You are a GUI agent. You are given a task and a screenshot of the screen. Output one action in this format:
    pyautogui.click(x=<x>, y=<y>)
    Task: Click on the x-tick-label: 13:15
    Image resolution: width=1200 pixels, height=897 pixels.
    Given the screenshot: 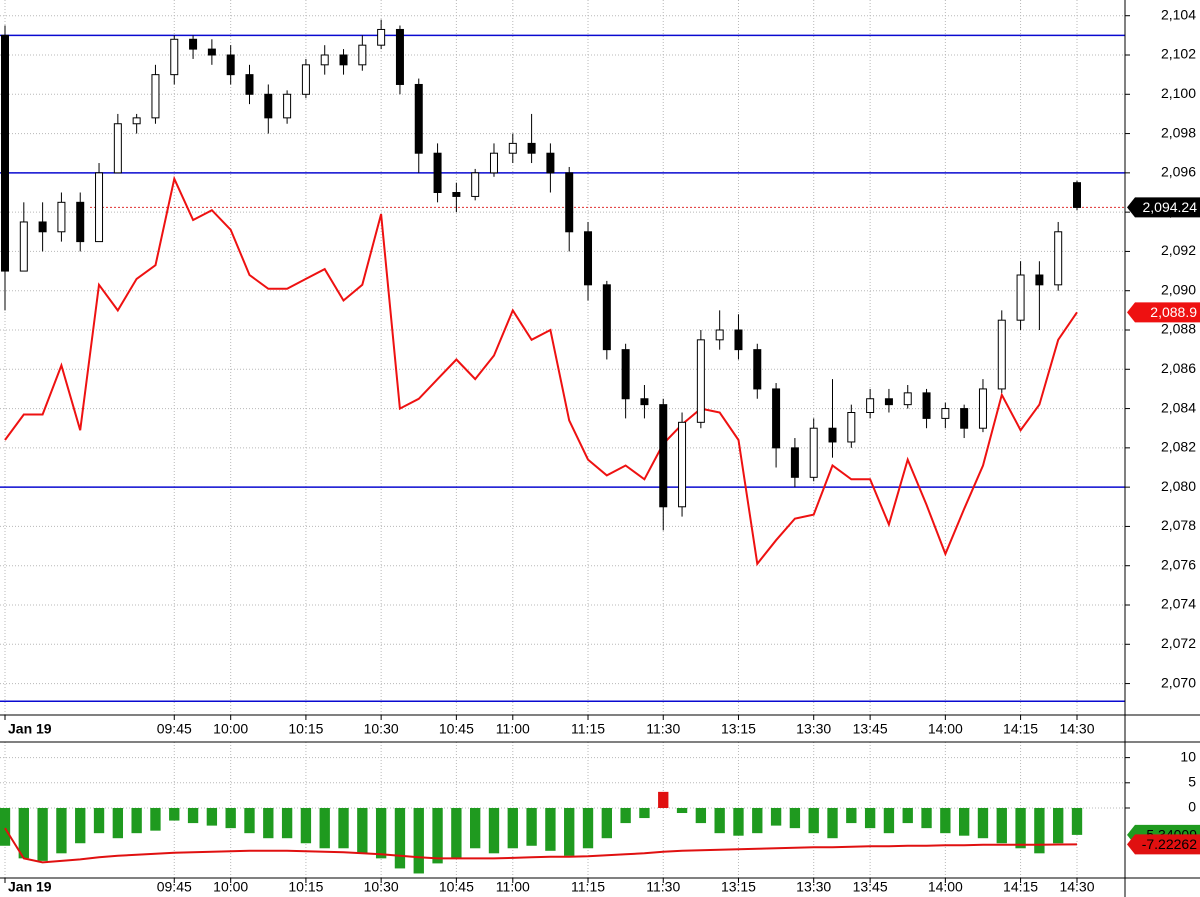 What is the action you would take?
    pyautogui.click(x=738, y=887)
    